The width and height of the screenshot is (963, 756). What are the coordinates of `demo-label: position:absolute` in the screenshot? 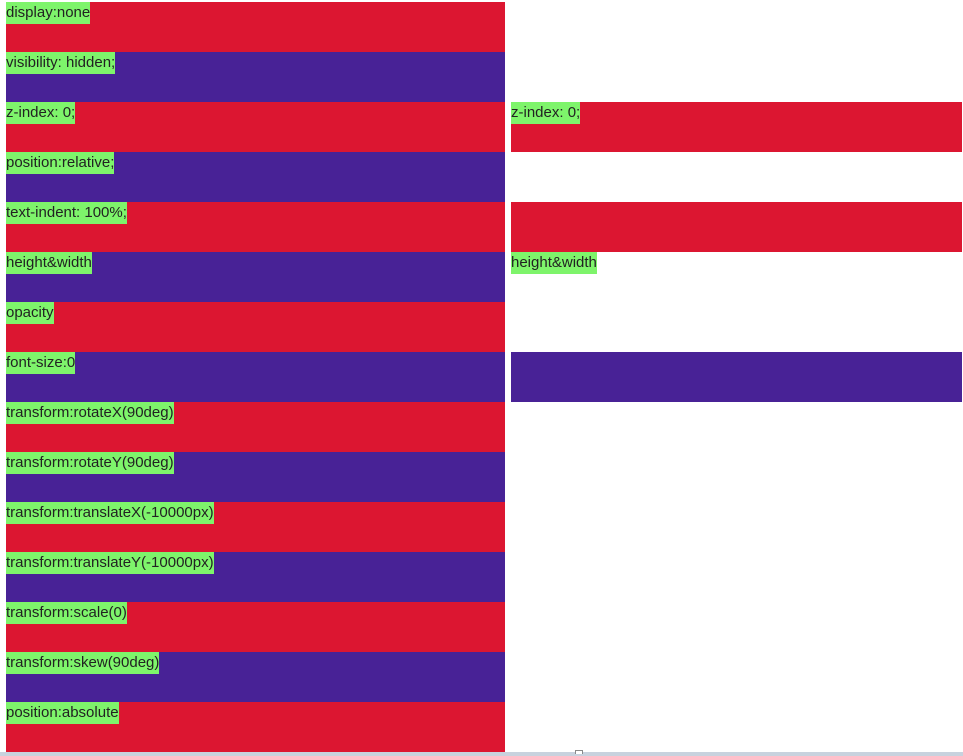 It's located at (62, 713).